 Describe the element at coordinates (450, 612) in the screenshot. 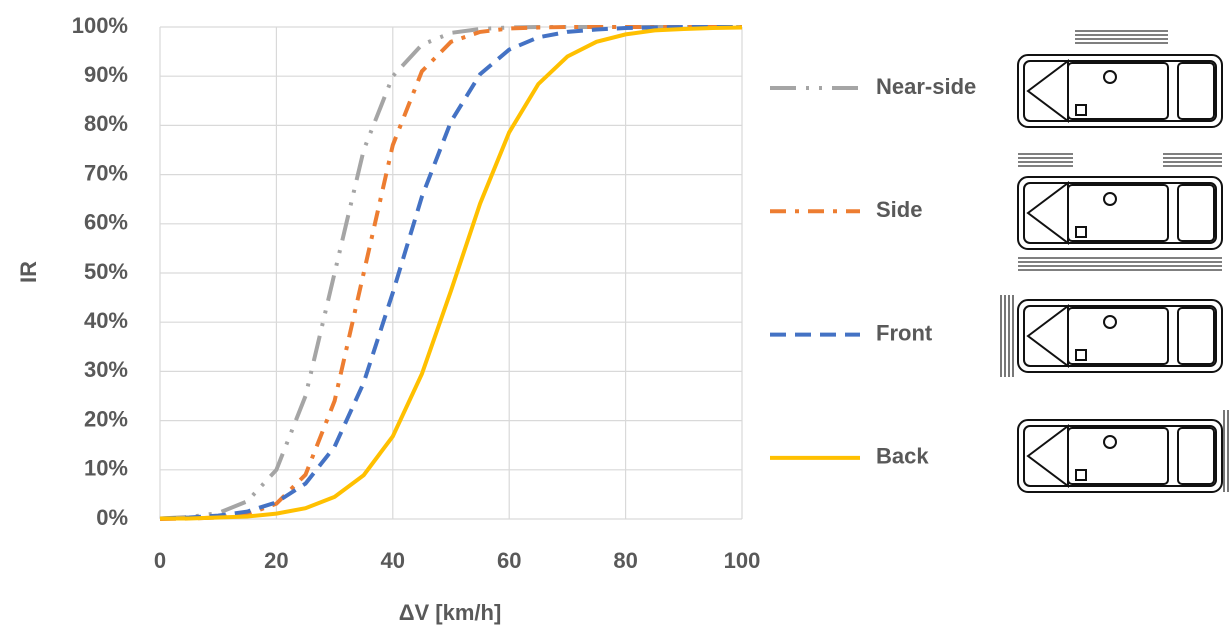

I see `x-axis-title: ΔV [km/h]` at that location.